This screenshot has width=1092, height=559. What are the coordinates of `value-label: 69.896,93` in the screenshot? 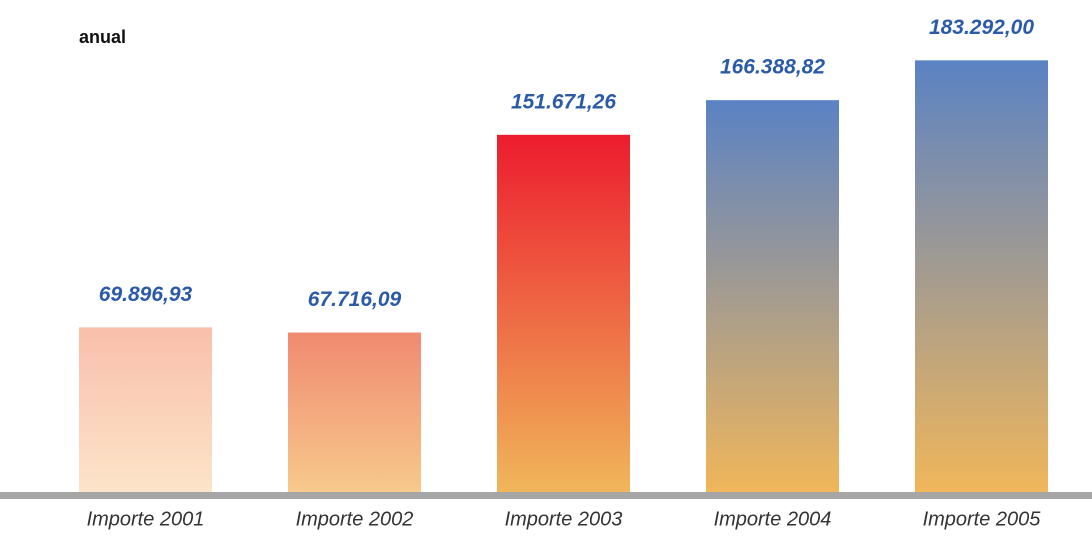 It's located at (146, 294).